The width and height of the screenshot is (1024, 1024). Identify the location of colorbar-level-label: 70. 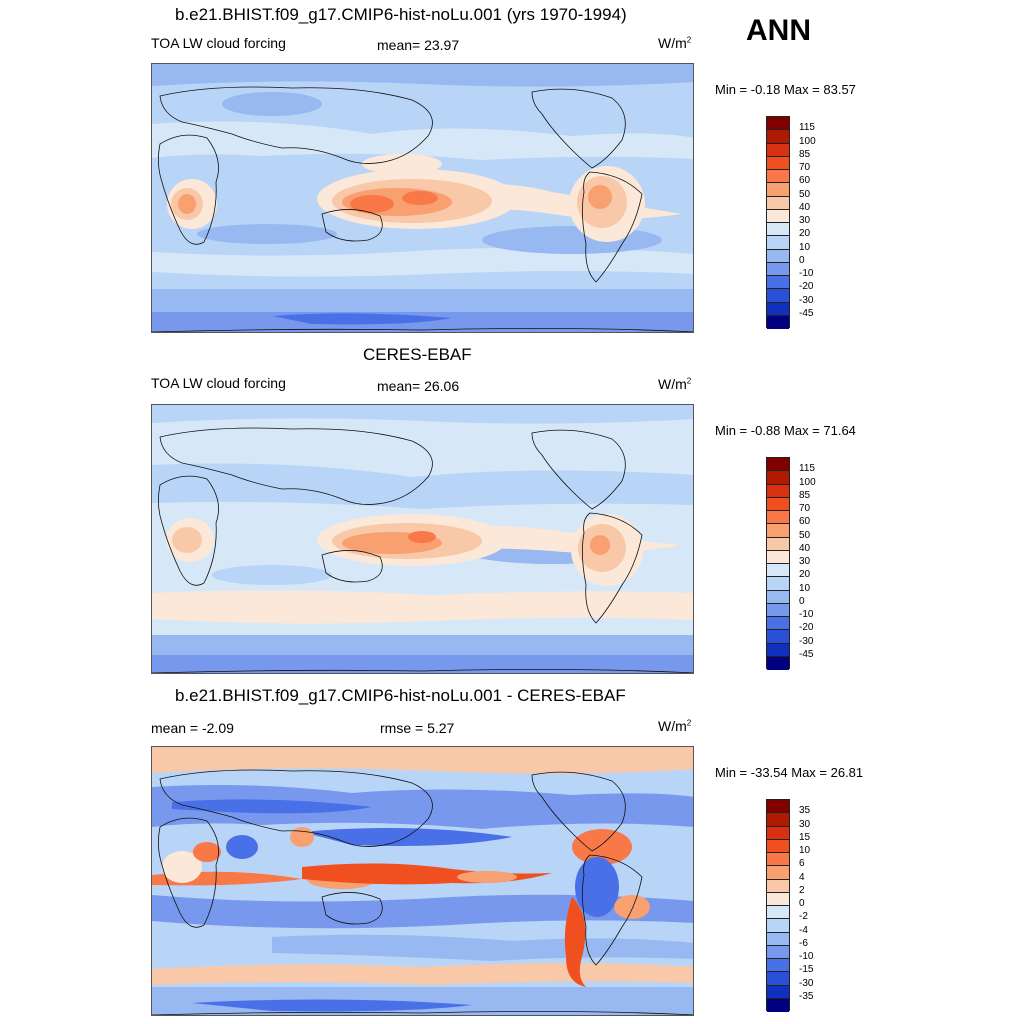
(805, 508).